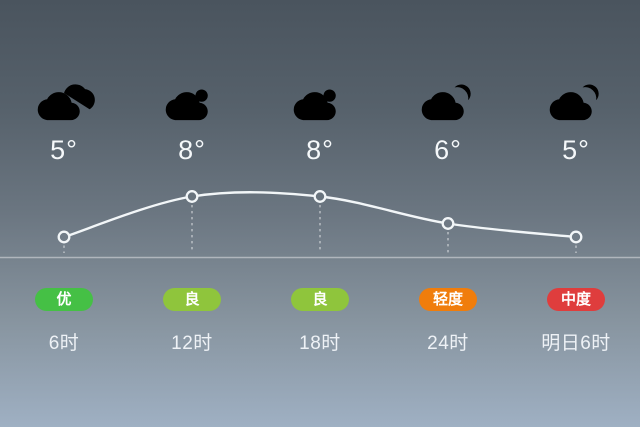  Describe the element at coordinates (448, 149) in the screenshot. I see `temperature-value: 6°` at that location.